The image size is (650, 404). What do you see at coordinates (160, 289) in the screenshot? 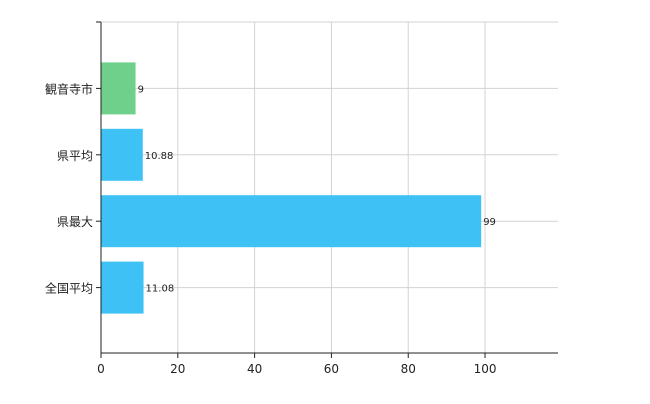
I see `data-label: 11.08` at bounding box center [160, 289].